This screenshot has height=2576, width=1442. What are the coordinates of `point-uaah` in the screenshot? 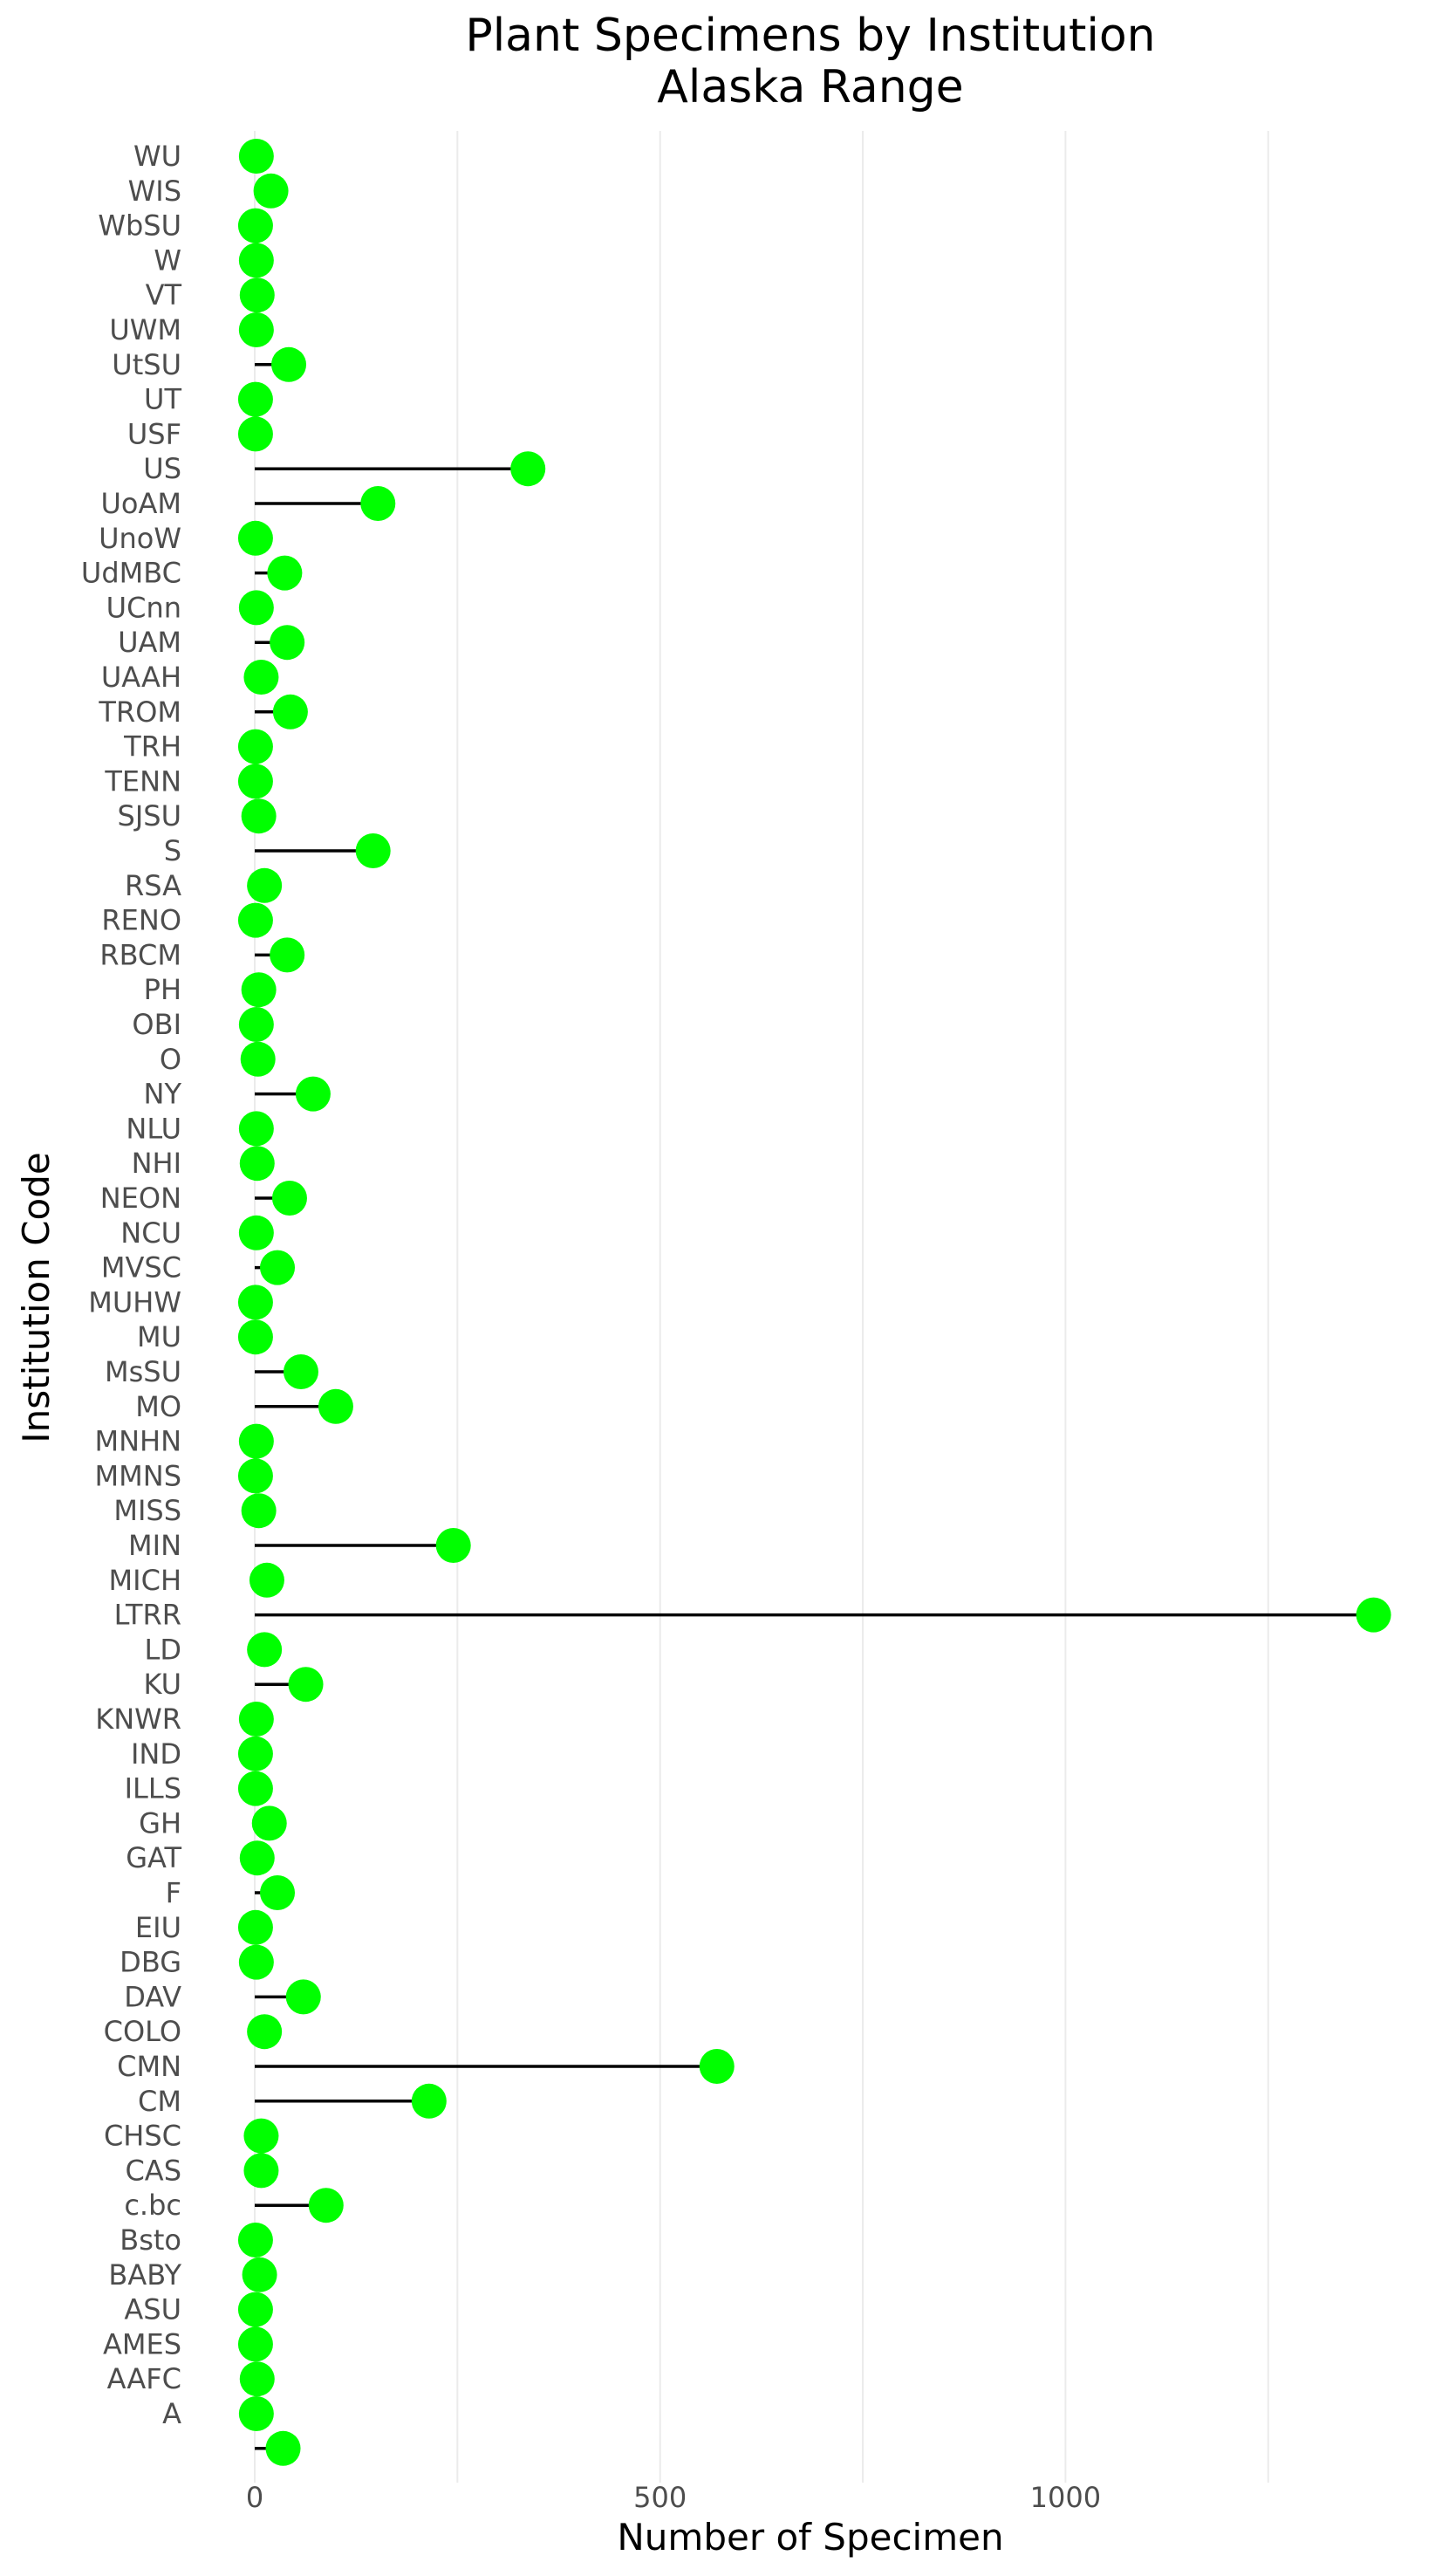 It's located at (261, 678).